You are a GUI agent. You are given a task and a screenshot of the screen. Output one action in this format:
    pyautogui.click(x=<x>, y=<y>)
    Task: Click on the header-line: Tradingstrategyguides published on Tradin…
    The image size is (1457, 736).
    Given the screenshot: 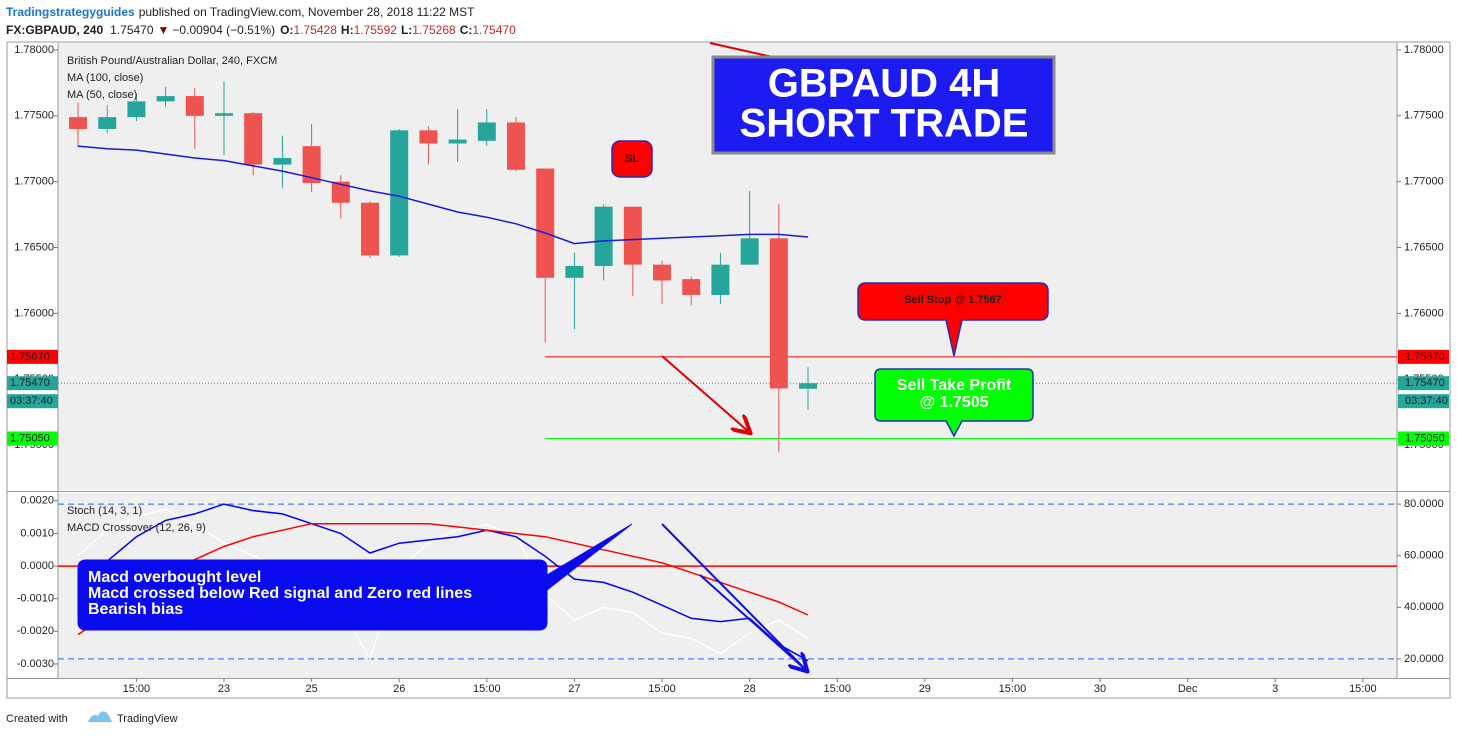 What is the action you would take?
    pyautogui.click(x=240, y=12)
    